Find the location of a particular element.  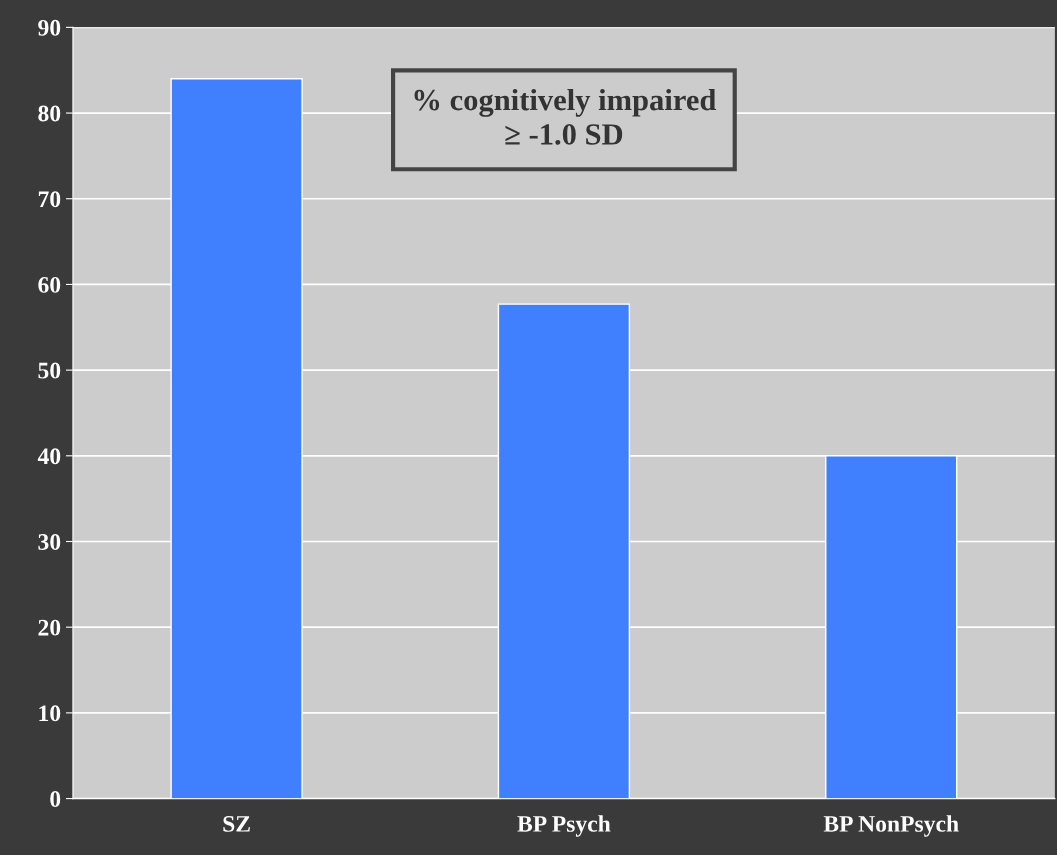

y-tick-label: 10 is located at coordinates (50, 713).